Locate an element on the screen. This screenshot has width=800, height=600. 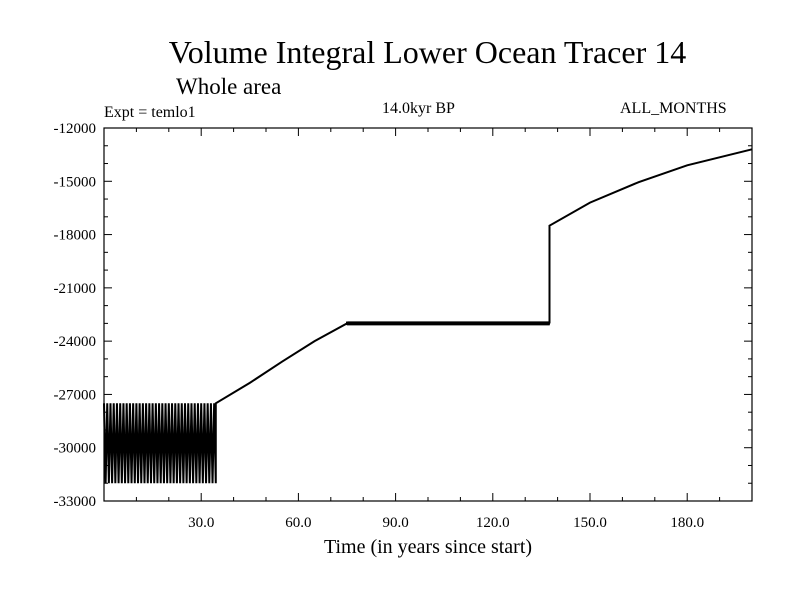
x-tick-label: 60.0 is located at coordinates (298, 523).